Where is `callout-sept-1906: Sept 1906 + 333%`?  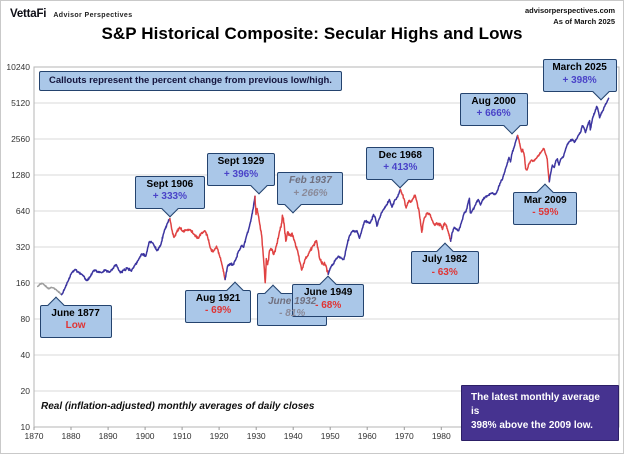
callout-sept-1906: Sept 1906 + 333% is located at coordinates (169, 196).